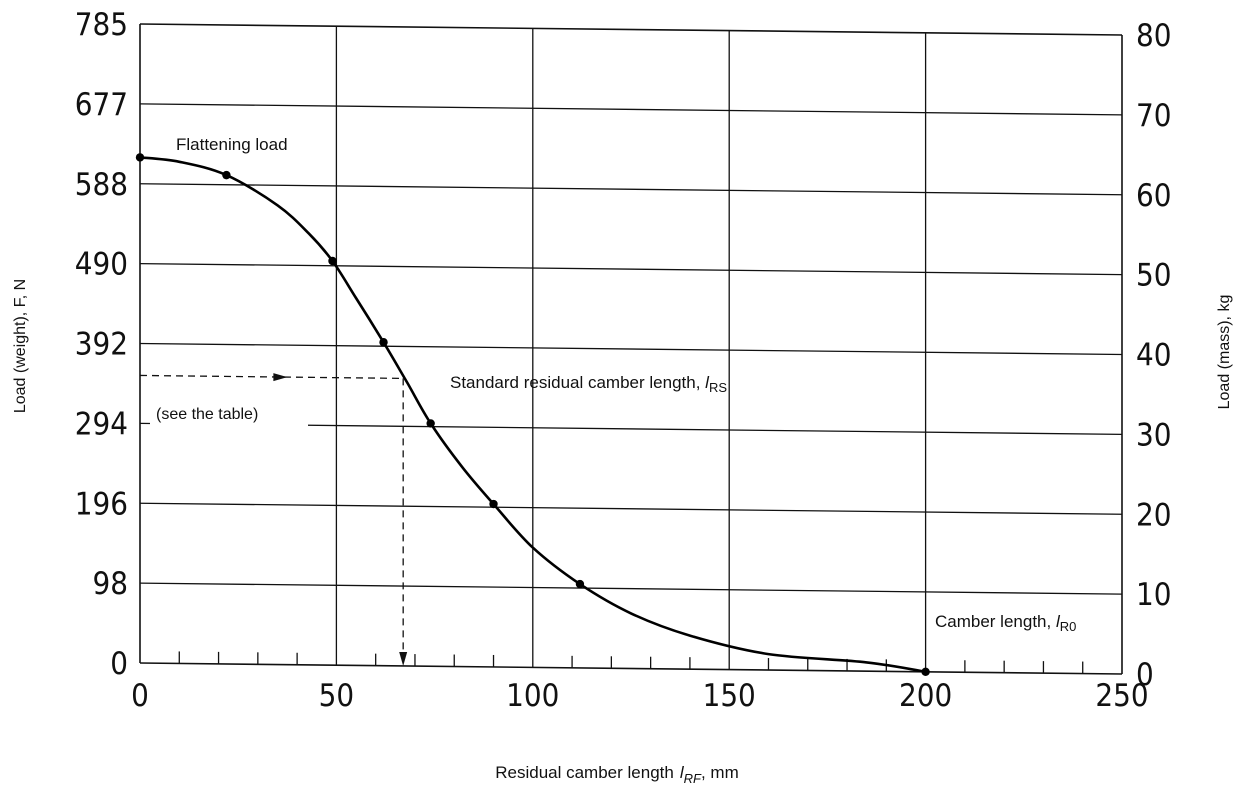  What do you see at coordinates (232, 144) in the screenshot?
I see `annotation-flattening-load: Flattening load` at bounding box center [232, 144].